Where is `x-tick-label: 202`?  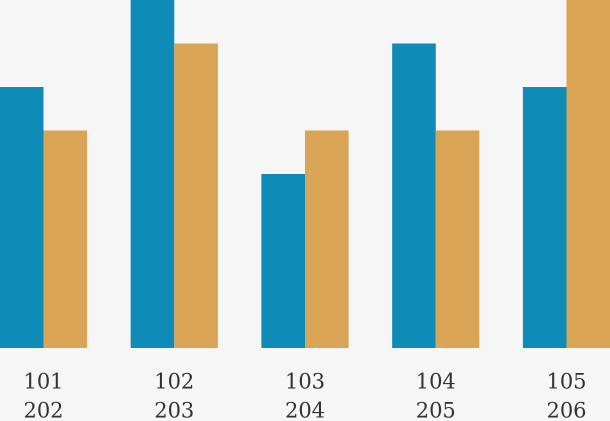
x-tick-label: 202 is located at coordinates (43, 410).